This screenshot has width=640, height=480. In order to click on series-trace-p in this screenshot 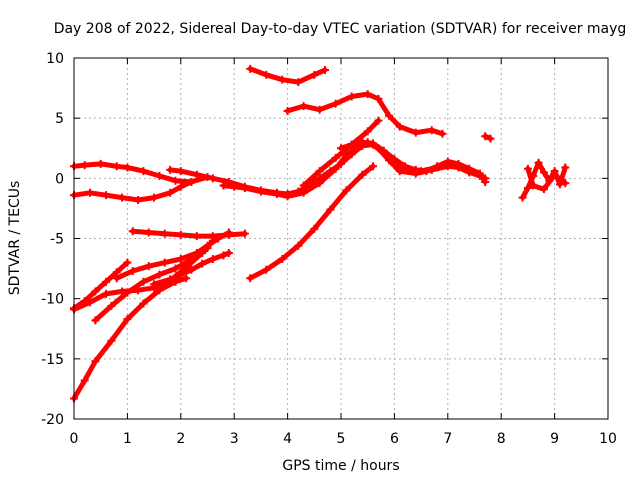, I will do `click(413, 162)`.